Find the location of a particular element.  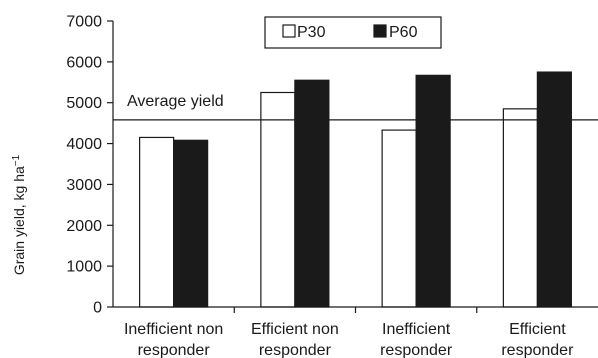

y-tick-label: 0 is located at coordinates (97, 308).